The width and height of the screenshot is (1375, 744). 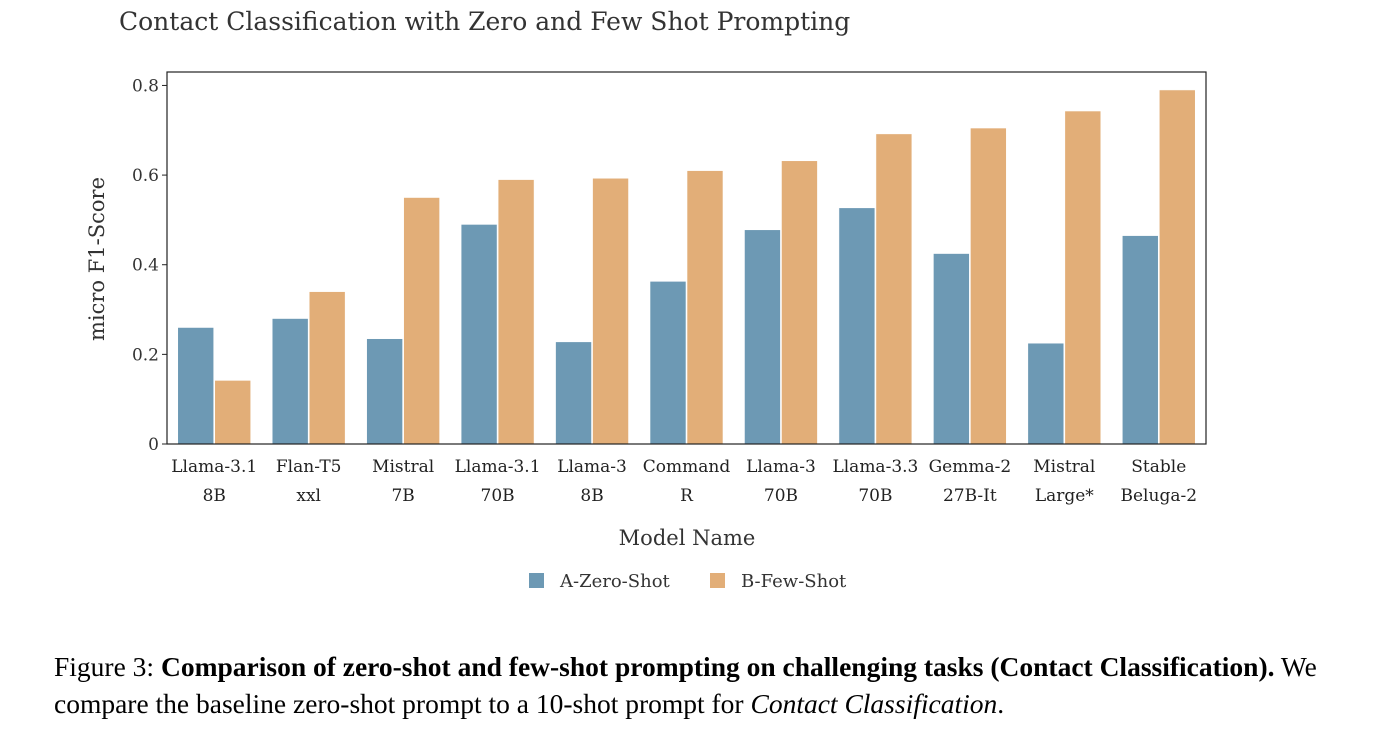 I want to click on y-axis-label: micro F1-Score, so click(x=97, y=259).